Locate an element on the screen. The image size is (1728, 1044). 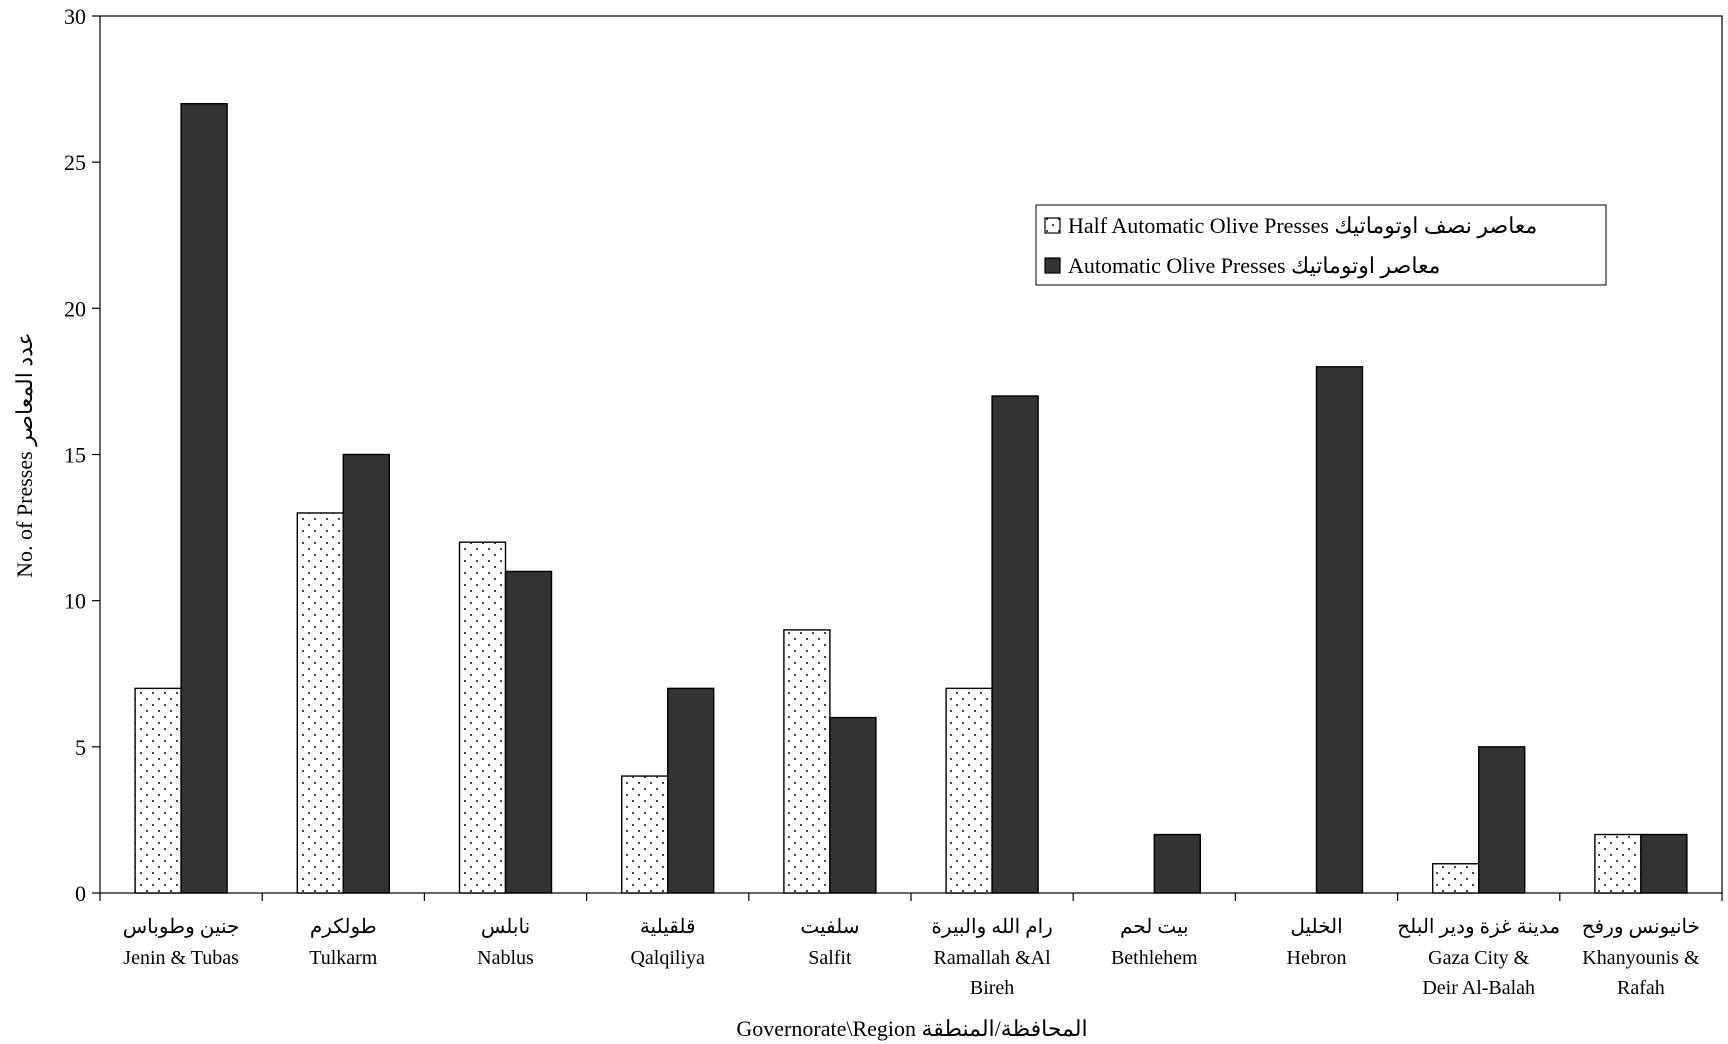
y-tick-label: 30 is located at coordinates (75, 16).